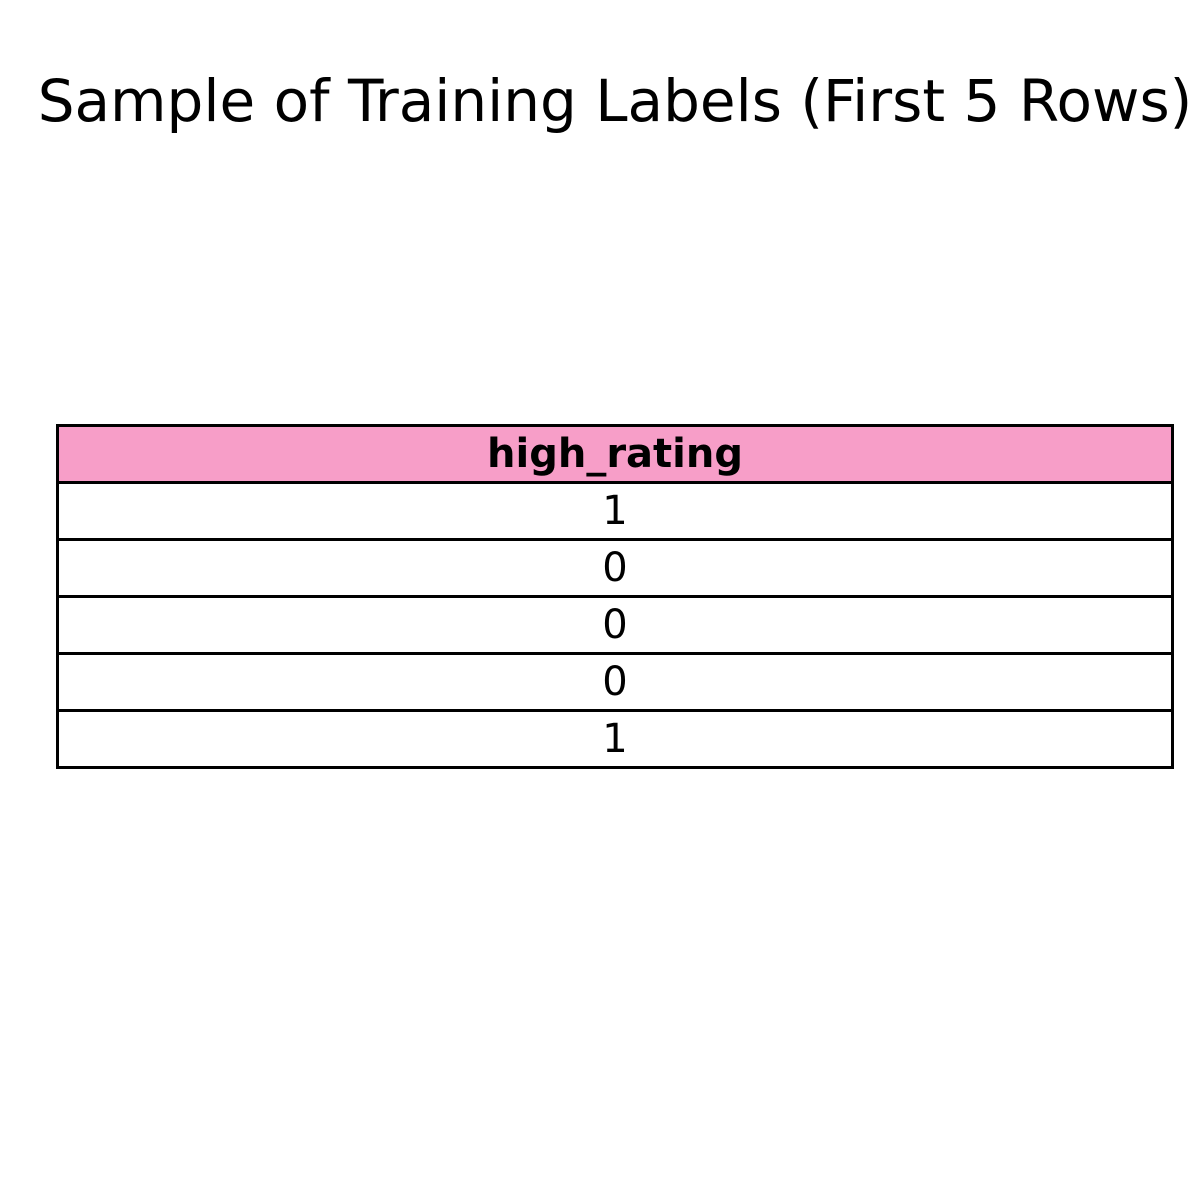 This screenshot has height=1200, width=1200. Describe the element at coordinates (615, 101) in the screenshot. I see `chart-title: Sample of Training Labels (First 5 Rows)` at that location.